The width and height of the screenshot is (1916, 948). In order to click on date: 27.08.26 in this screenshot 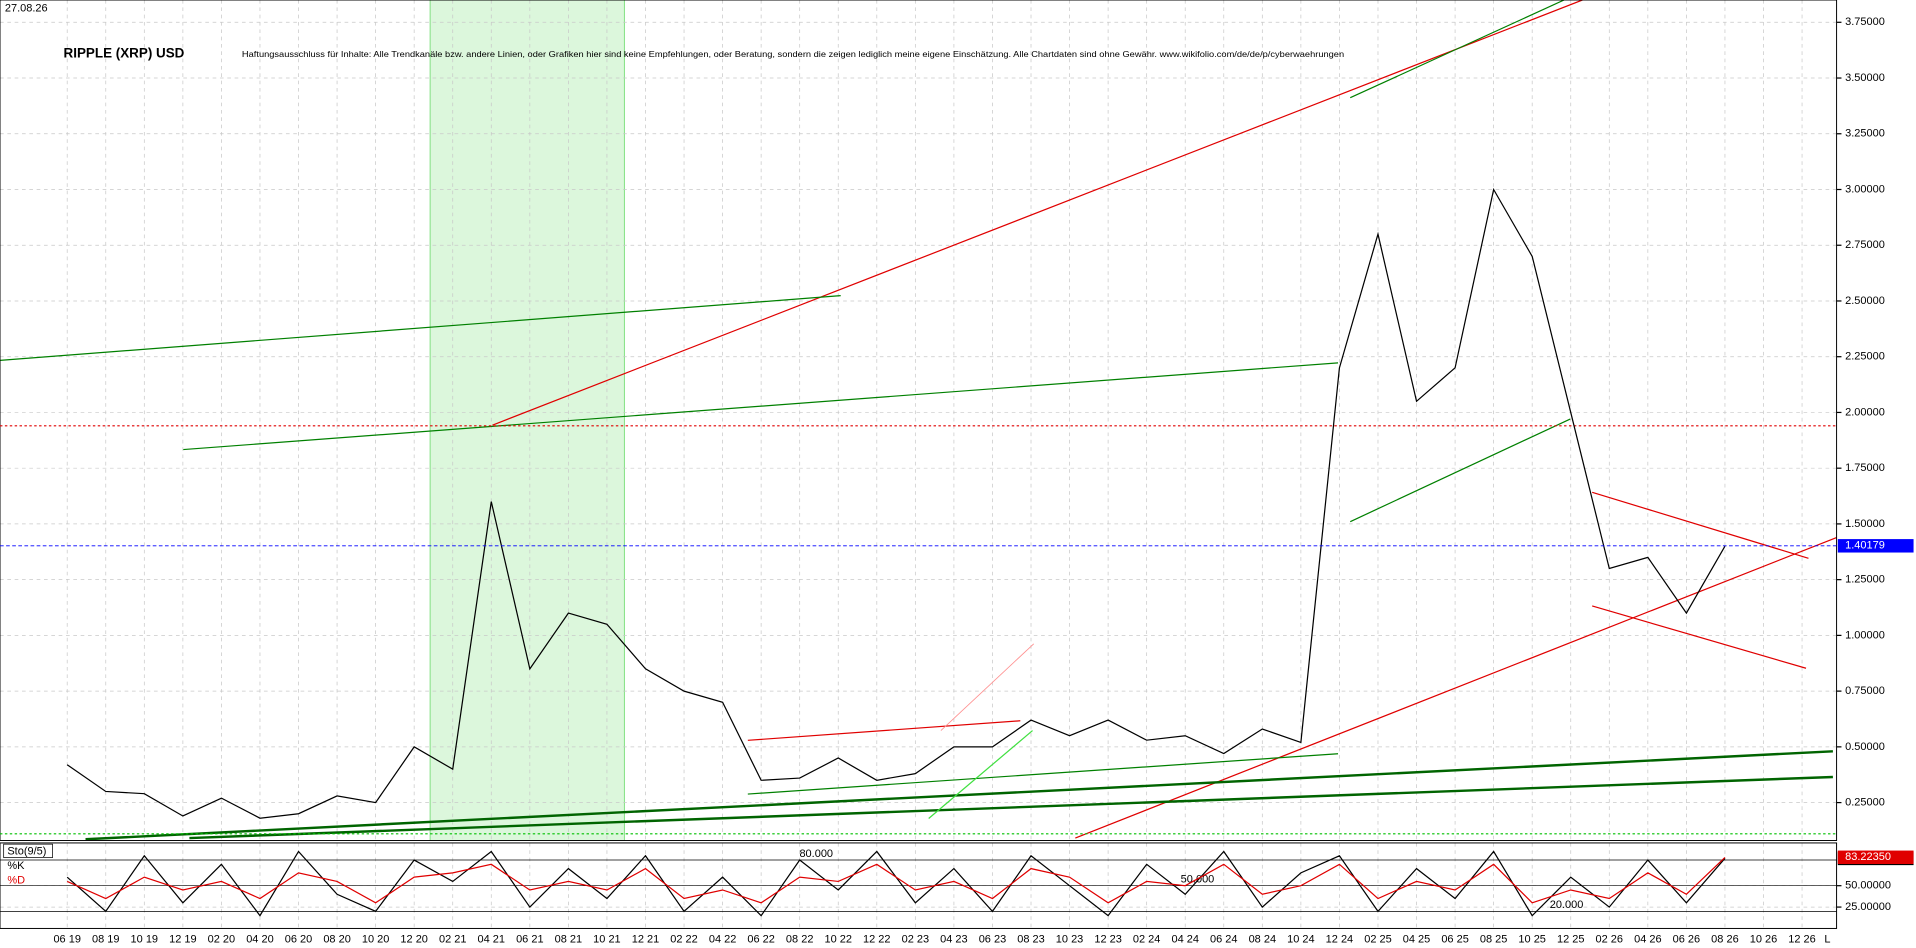, I will do `click(26, 8)`.